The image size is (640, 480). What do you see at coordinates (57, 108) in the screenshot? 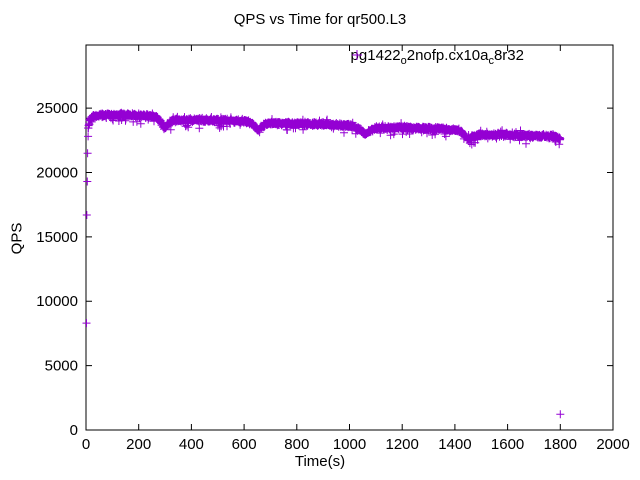
I see `y-tick-label: 25000` at bounding box center [57, 108].